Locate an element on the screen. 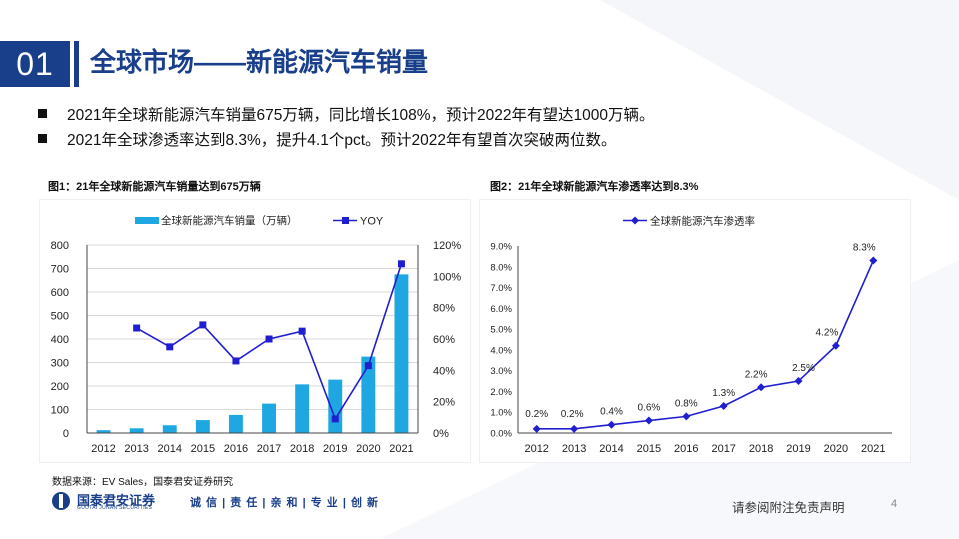  data-label: 8.3% is located at coordinates (864, 248).